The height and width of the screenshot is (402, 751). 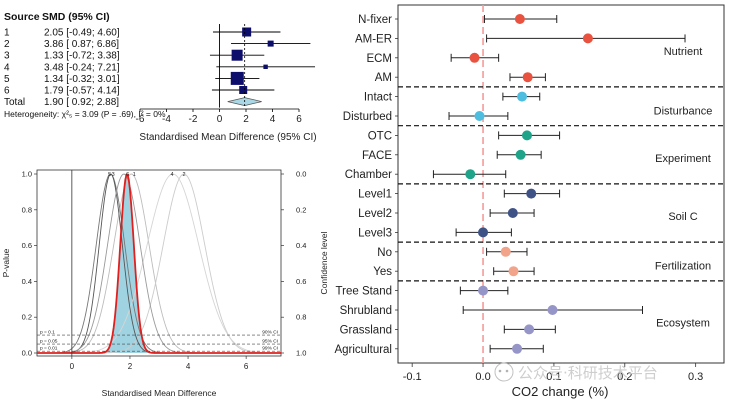 I want to click on co2-row-label: No, so click(x=384, y=253).